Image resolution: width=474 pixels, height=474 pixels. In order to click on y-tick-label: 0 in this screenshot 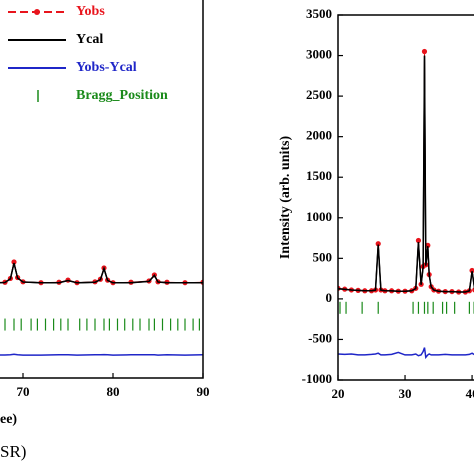, I will do `click(329, 297)`.